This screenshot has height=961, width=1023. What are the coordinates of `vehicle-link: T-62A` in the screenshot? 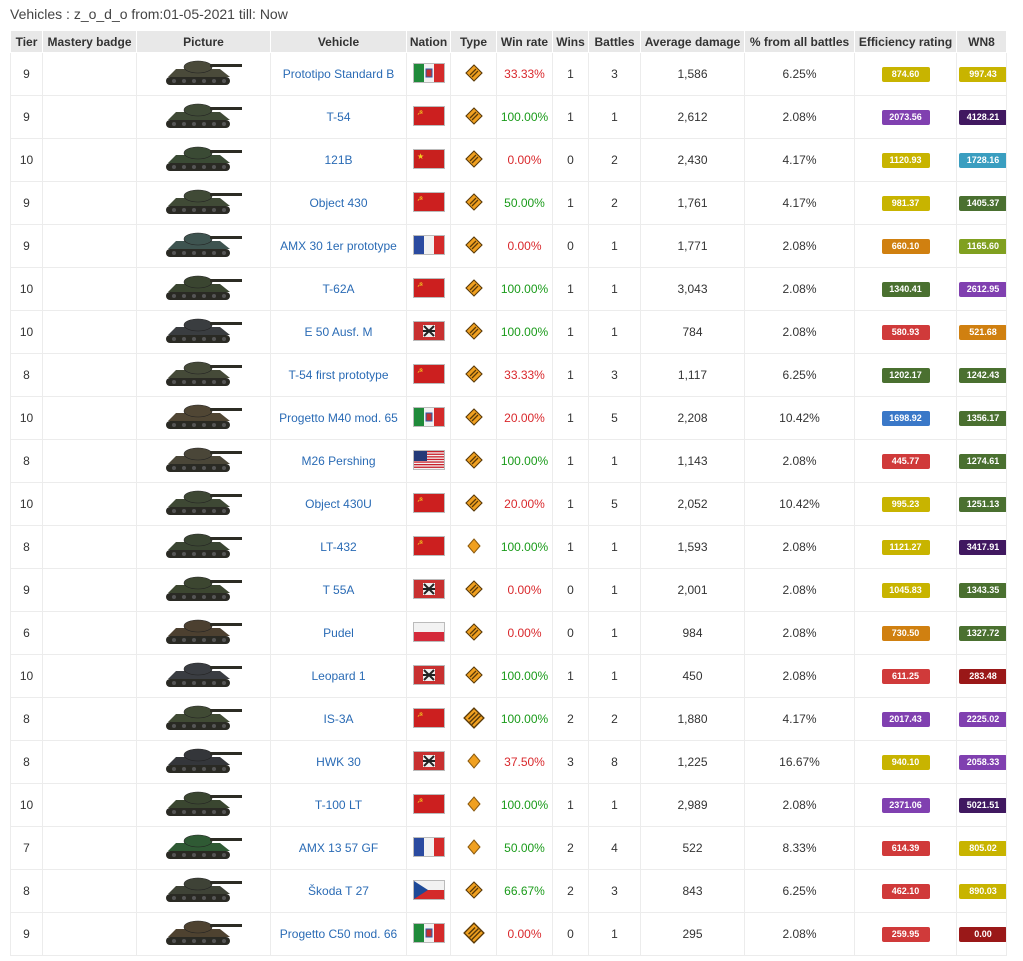 It's located at (338, 289).